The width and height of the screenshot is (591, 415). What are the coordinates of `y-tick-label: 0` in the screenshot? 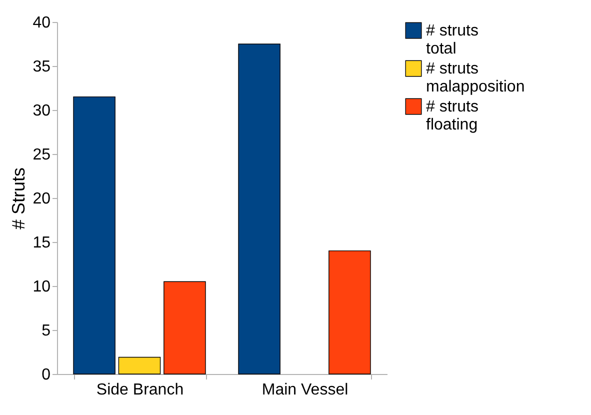 It's located at (46, 375).